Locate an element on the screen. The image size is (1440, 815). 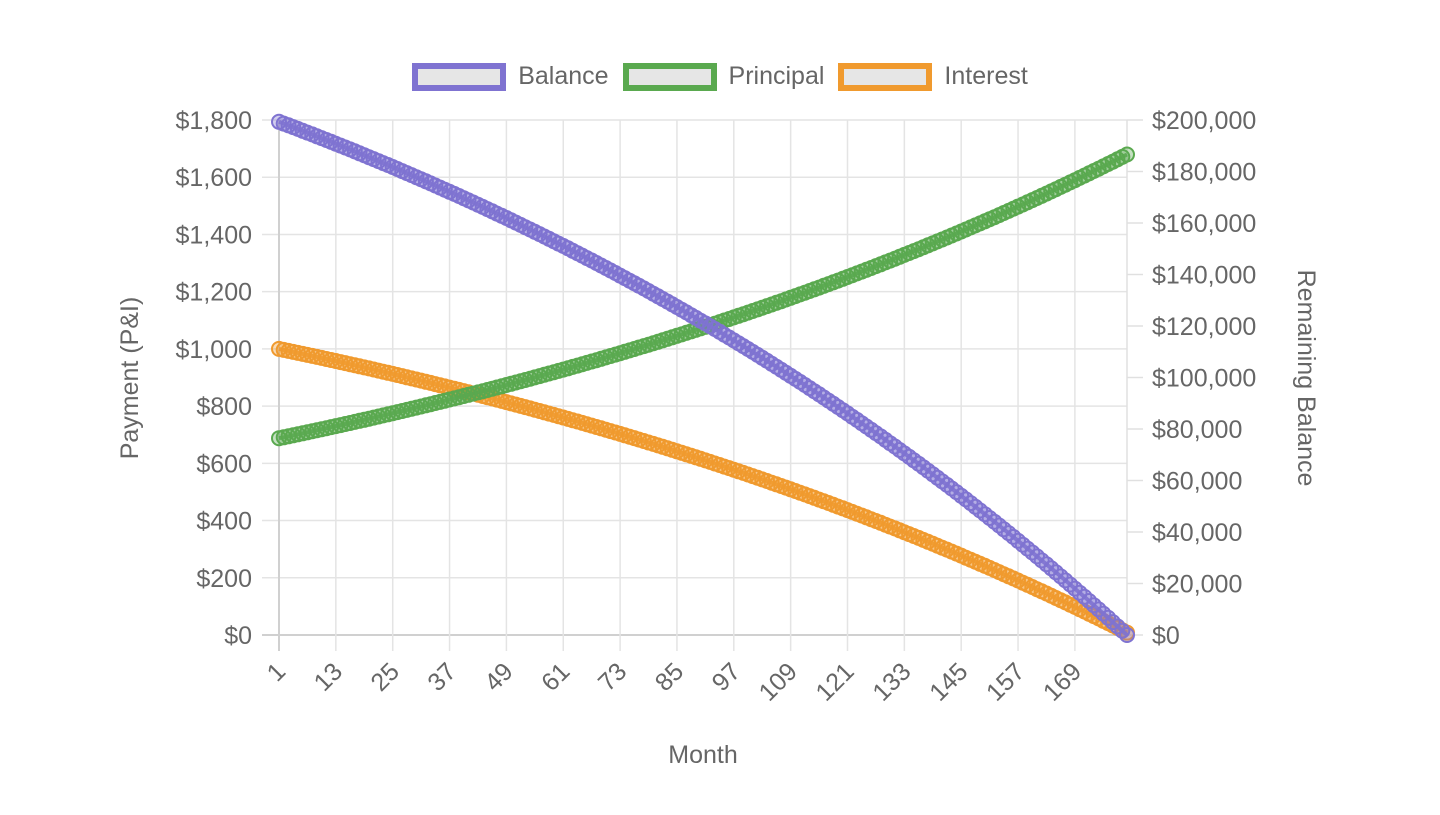
y-left-axis-title: Payment (P&I) is located at coordinates (130, 378).